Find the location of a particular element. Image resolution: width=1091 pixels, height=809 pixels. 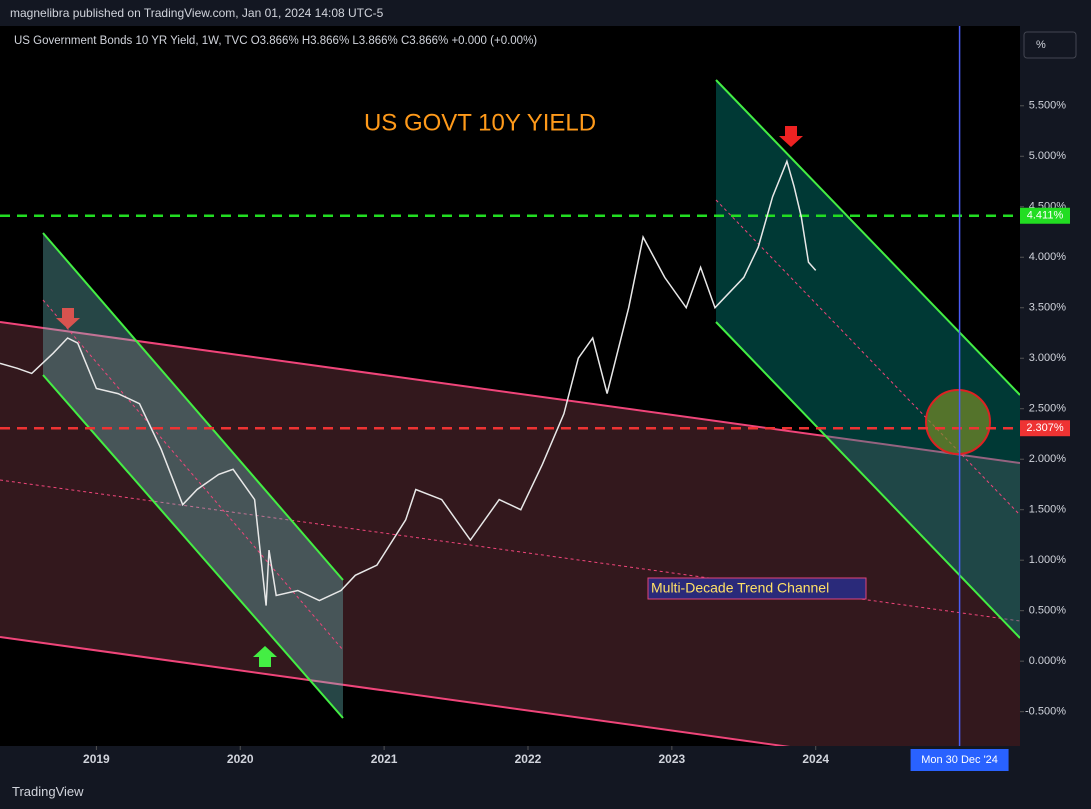

chart-title: US GOVT 10Y YIELD is located at coordinates (480, 122).